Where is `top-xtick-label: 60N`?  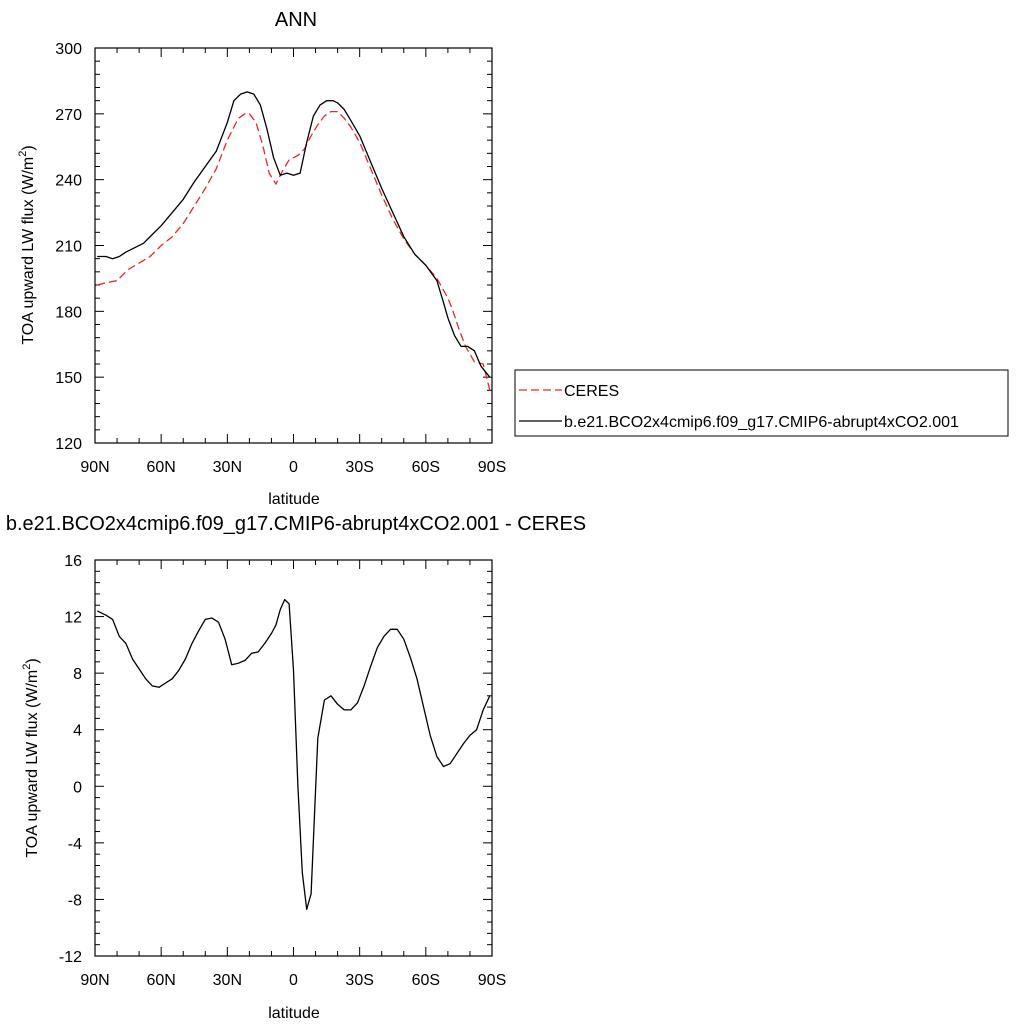 top-xtick-label: 60N is located at coordinates (160, 467).